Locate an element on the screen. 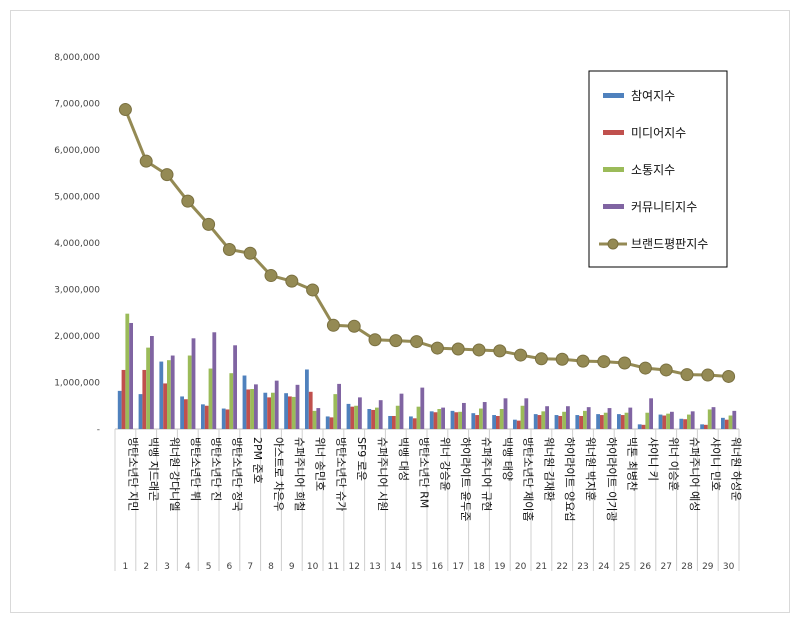 Image resolution: width=800 pixels, height=623 pixels. x-tick-label: 방탄소년단 RM is located at coordinates (424, 472).